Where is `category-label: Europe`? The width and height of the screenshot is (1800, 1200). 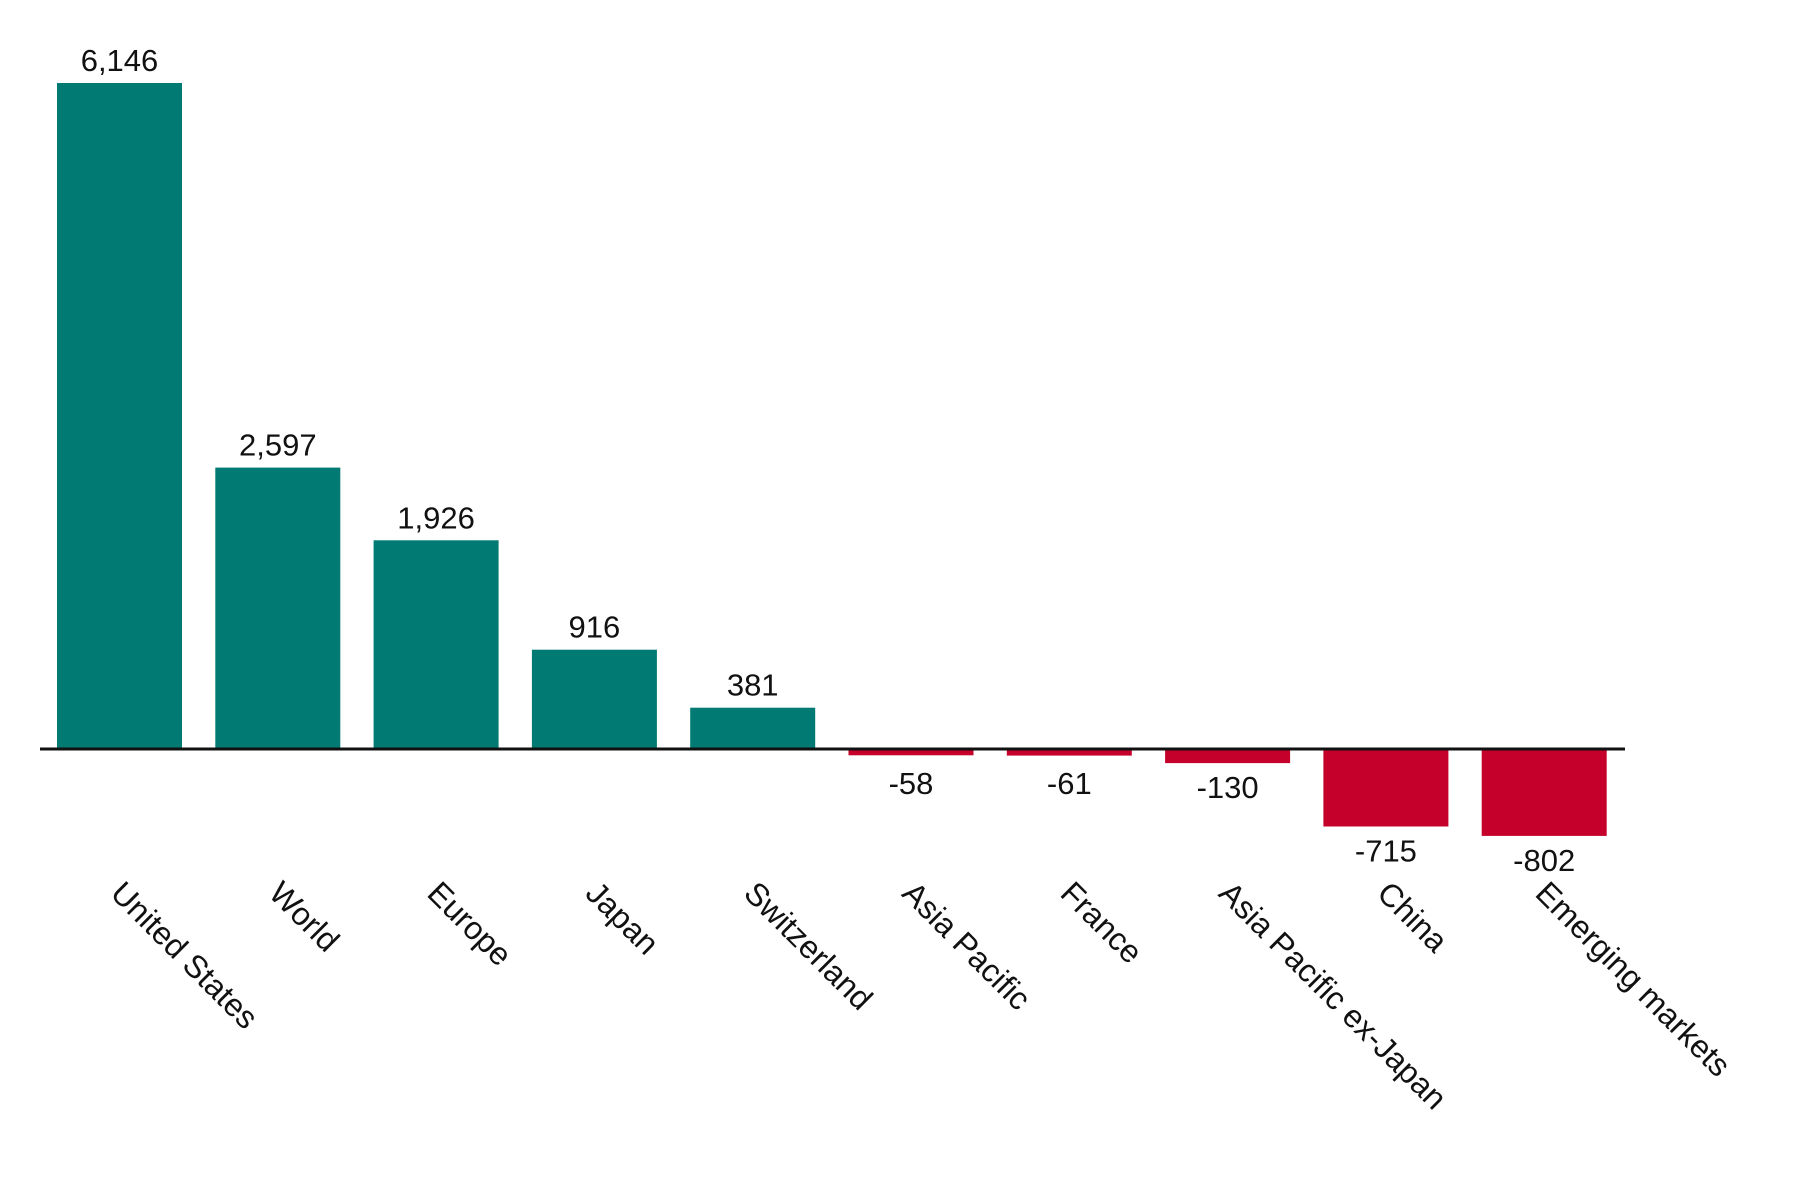 category-label: Europe is located at coordinates (470, 923).